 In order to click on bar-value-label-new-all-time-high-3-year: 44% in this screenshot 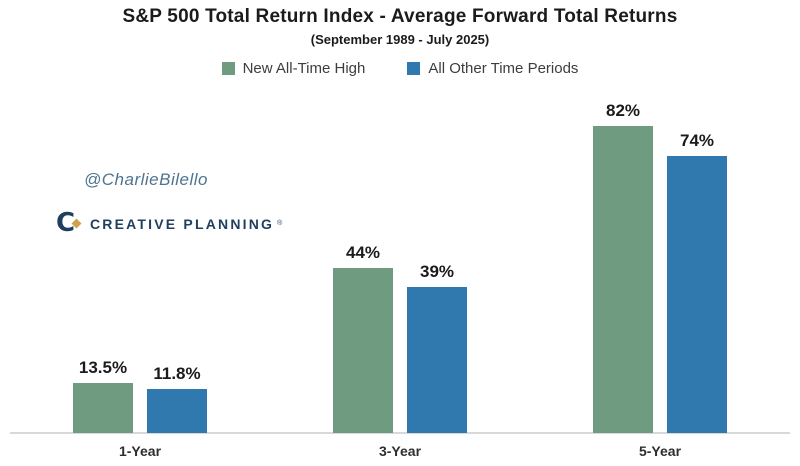, I will do `click(363, 253)`.